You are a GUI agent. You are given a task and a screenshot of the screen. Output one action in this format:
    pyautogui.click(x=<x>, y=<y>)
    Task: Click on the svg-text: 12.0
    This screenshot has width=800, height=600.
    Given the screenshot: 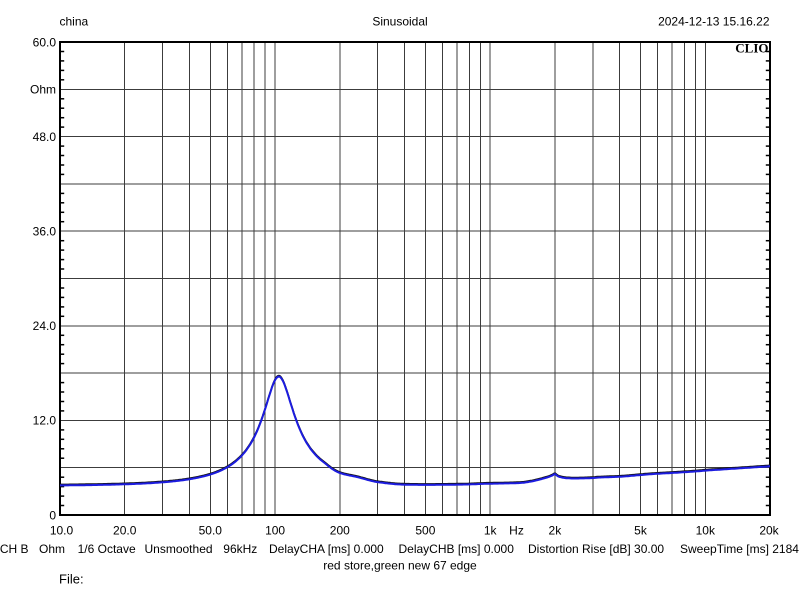 What is the action you would take?
    pyautogui.click(x=45, y=421)
    